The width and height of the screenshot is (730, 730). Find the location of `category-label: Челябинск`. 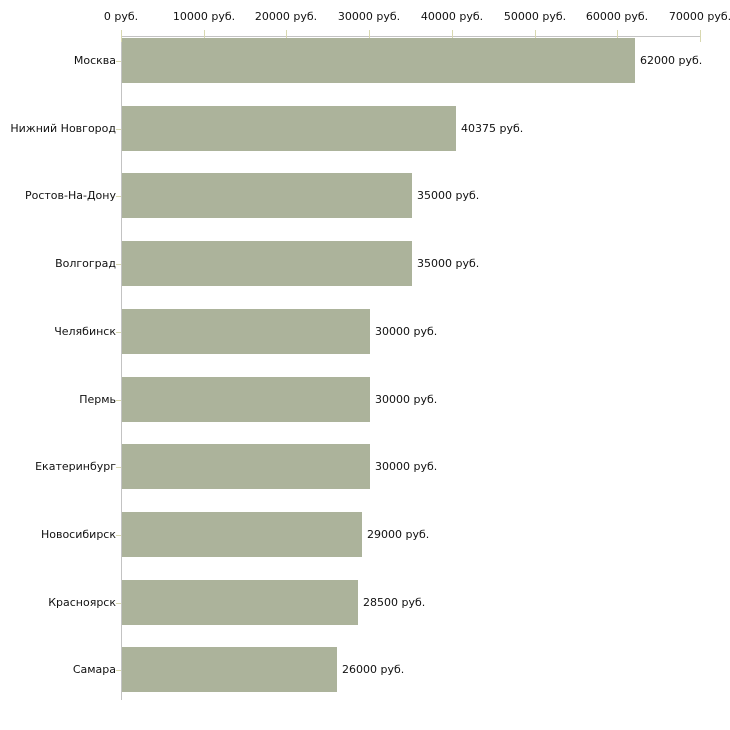

category-label: Челябинск is located at coordinates (85, 331).